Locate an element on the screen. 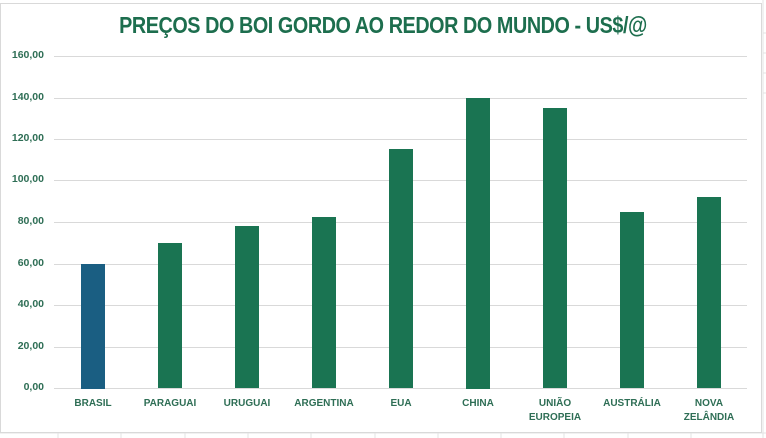  x-tick-label-line: URUGUAI is located at coordinates (247, 403).